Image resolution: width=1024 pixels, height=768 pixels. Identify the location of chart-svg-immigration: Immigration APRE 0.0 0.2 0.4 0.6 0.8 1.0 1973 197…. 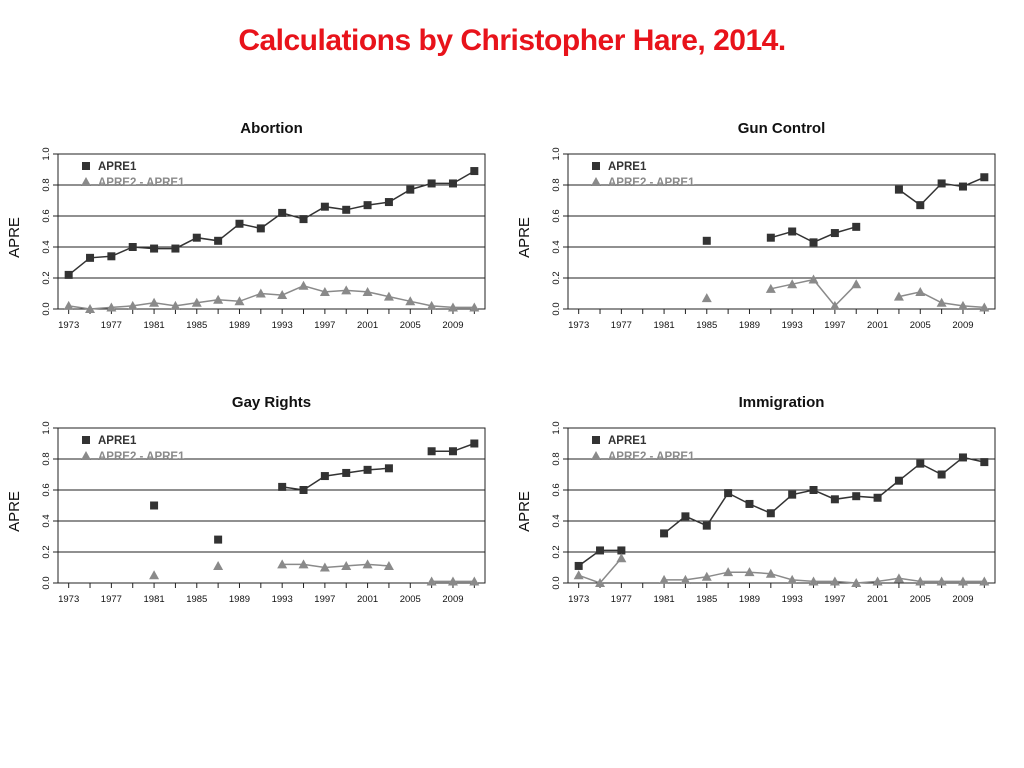
(756, 499).